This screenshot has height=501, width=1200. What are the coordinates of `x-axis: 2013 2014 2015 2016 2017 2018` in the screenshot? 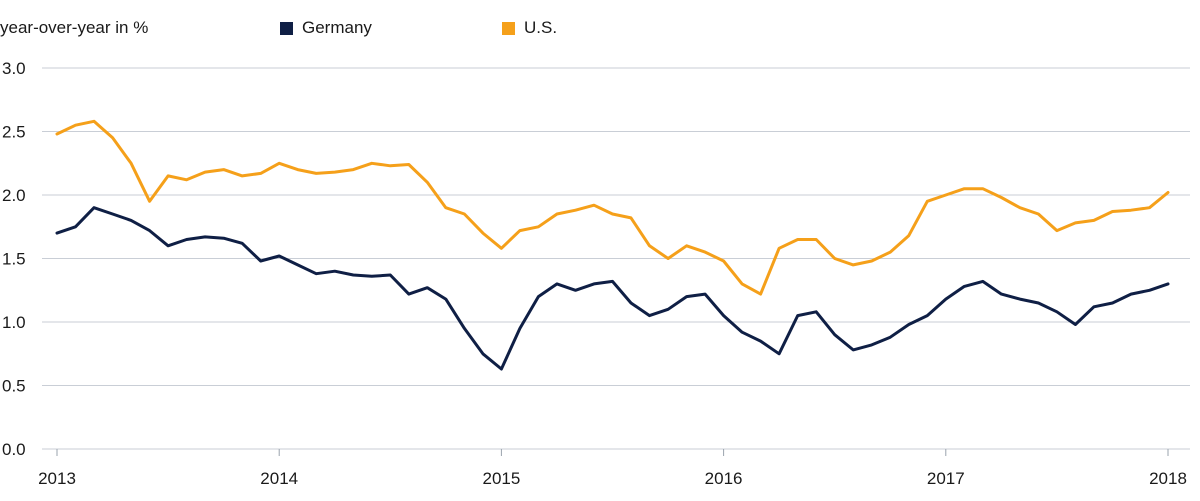 It's located at (612, 468).